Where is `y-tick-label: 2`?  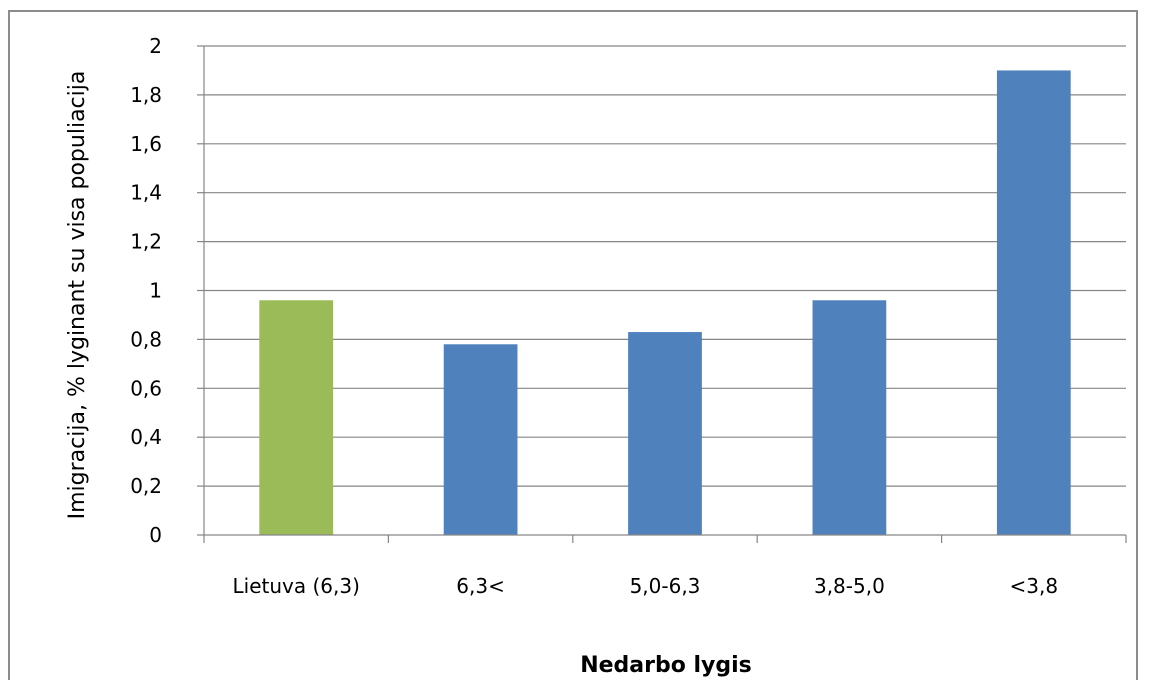
y-tick-label: 2 is located at coordinates (155, 46).